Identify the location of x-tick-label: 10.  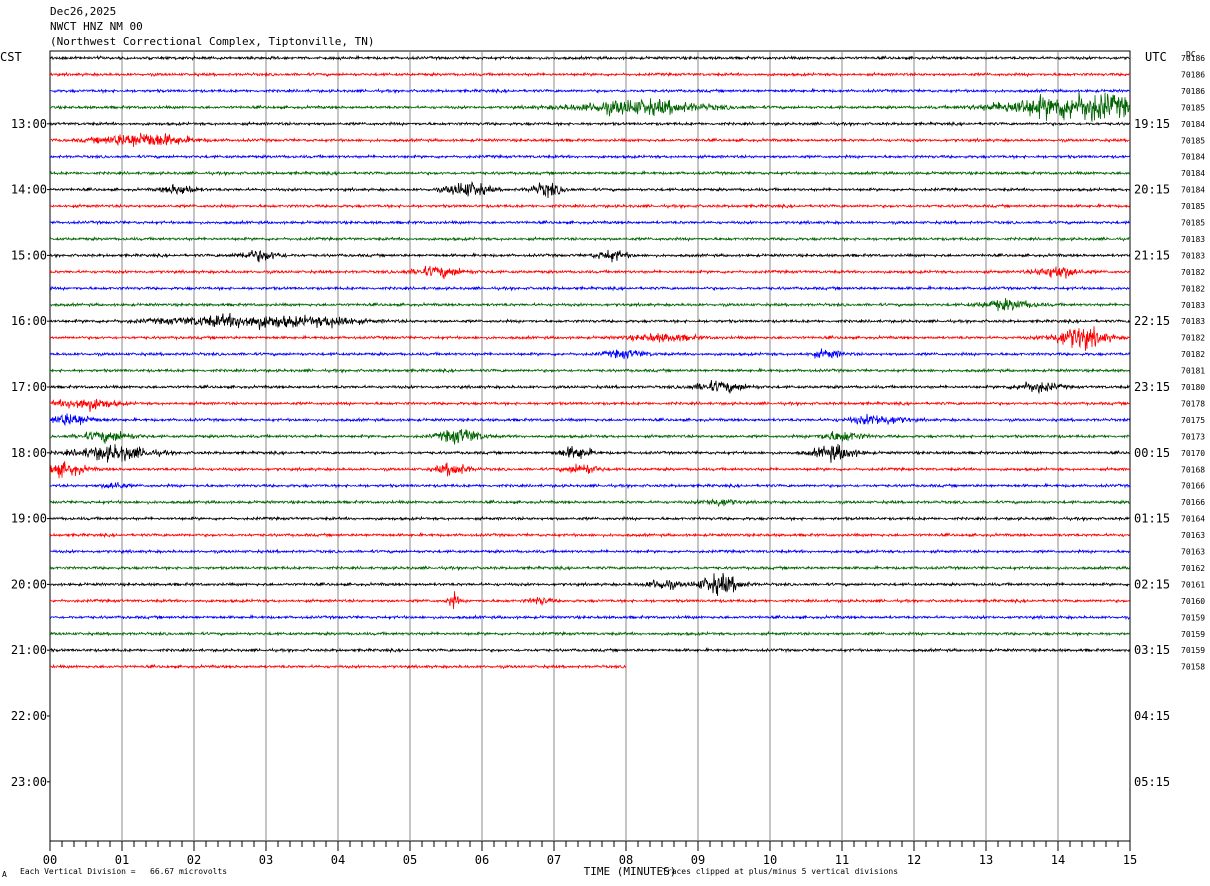
(770, 860).